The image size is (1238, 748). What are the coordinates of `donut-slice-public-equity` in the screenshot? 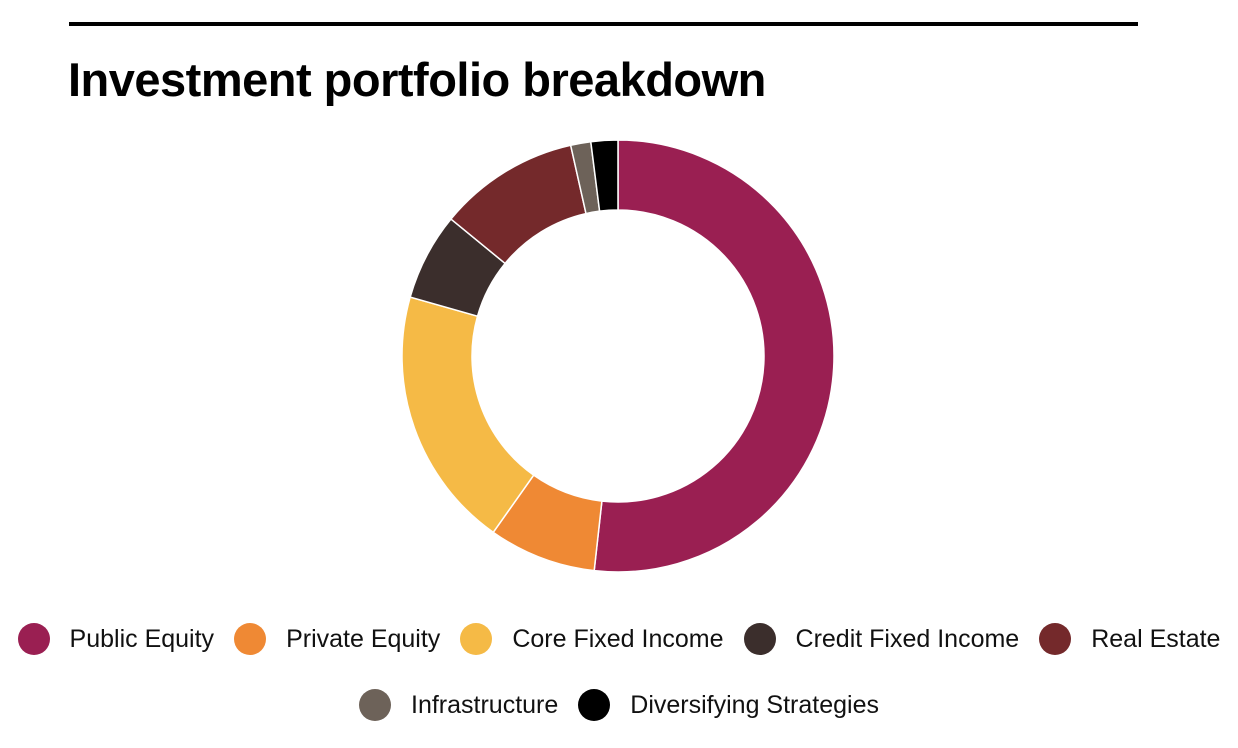 It's located at (714, 356).